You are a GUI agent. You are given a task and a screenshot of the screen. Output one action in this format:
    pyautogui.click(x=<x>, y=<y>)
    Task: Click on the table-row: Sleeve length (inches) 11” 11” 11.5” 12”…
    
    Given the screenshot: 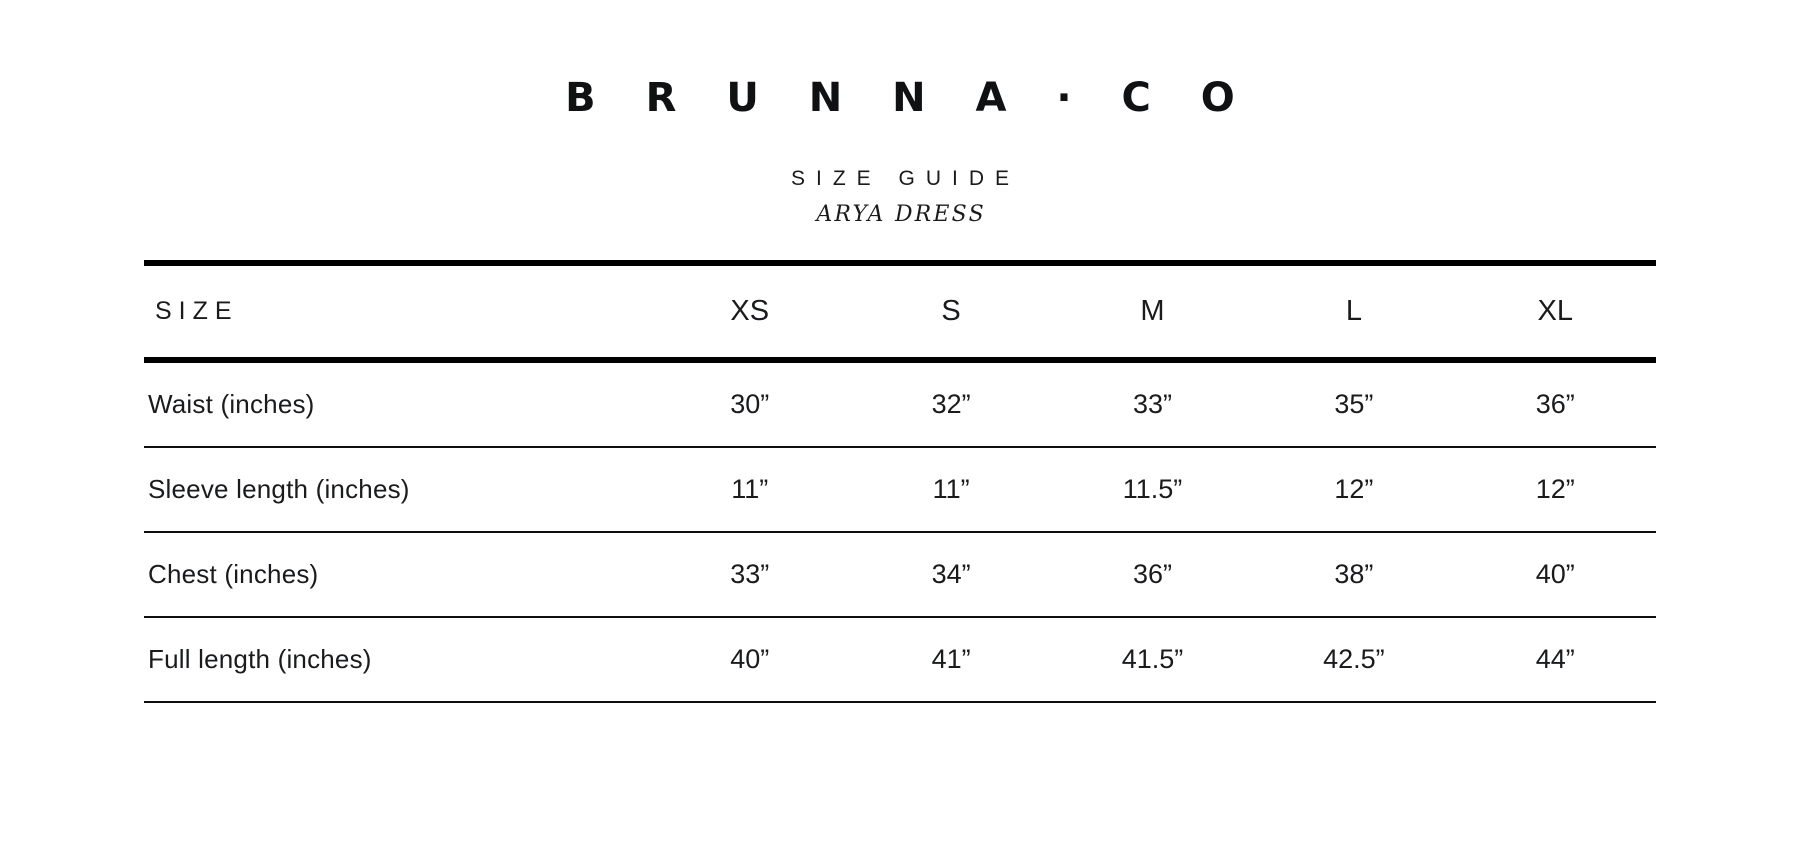 What is the action you would take?
    pyautogui.click(x=900, y=490)
    